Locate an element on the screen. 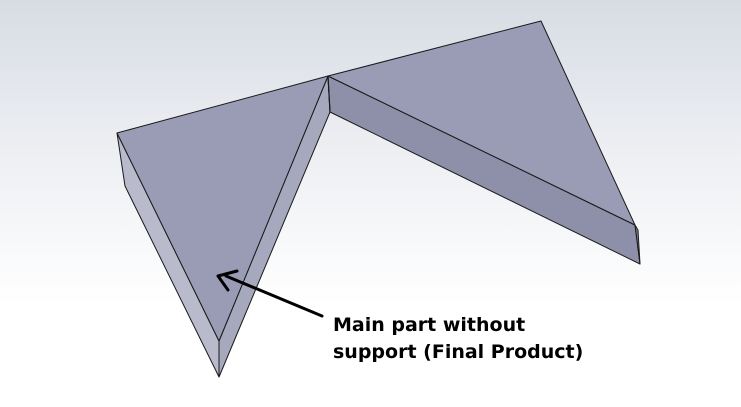  pointer-arrow-icon is located at coordinates (270, 293).